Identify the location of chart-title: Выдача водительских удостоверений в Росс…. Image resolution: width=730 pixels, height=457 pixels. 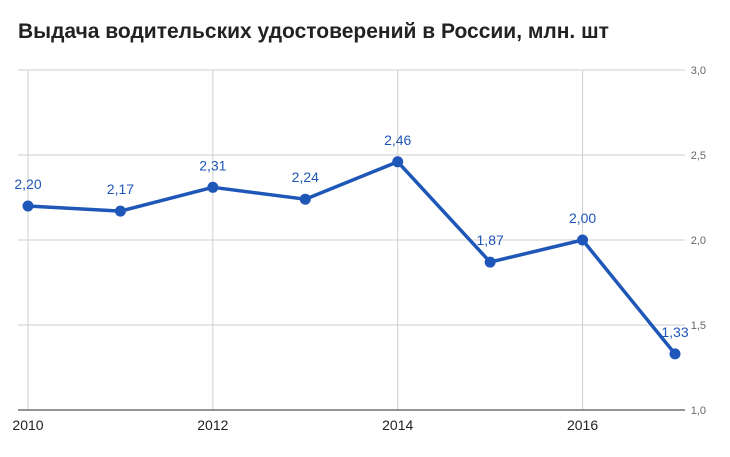
(313, 31).